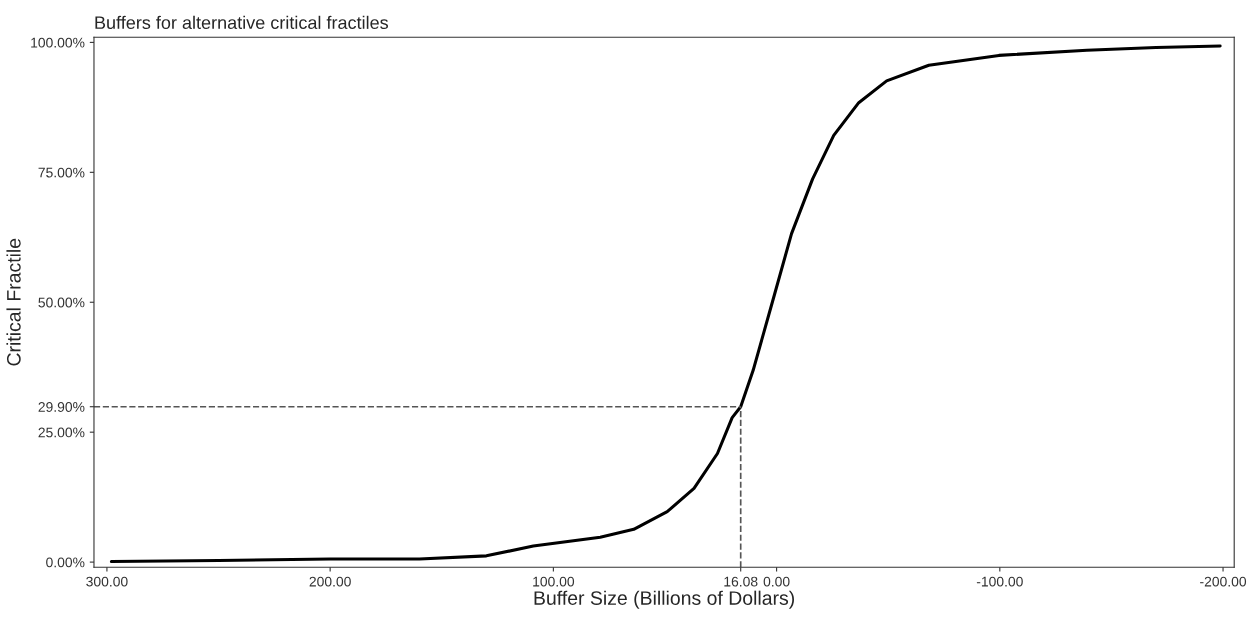 The height and width of the screenshot is (620, 1253). Describe the element at coordinates (65, 562) in the screenshot. I see `y-tick-label: 0.00%` at that location.